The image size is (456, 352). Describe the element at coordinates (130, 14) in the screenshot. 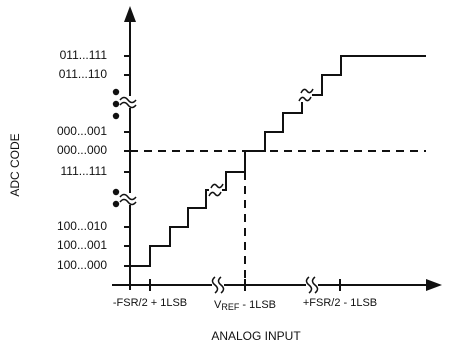

I see `y-axis-arrow` at that location.